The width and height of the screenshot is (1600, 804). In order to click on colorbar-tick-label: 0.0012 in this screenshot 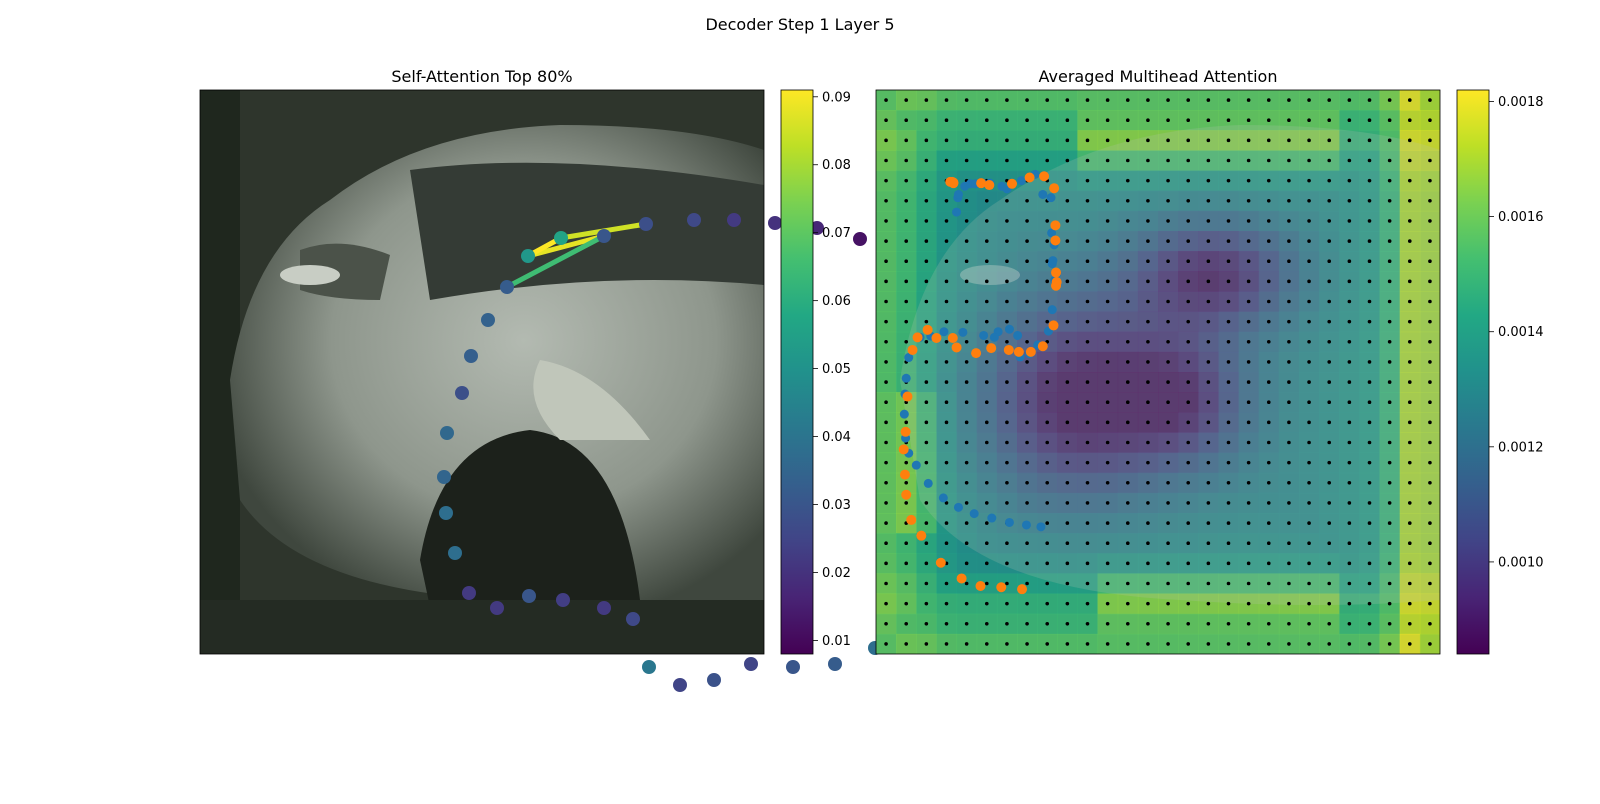, I will do `click(1521, 447)`.